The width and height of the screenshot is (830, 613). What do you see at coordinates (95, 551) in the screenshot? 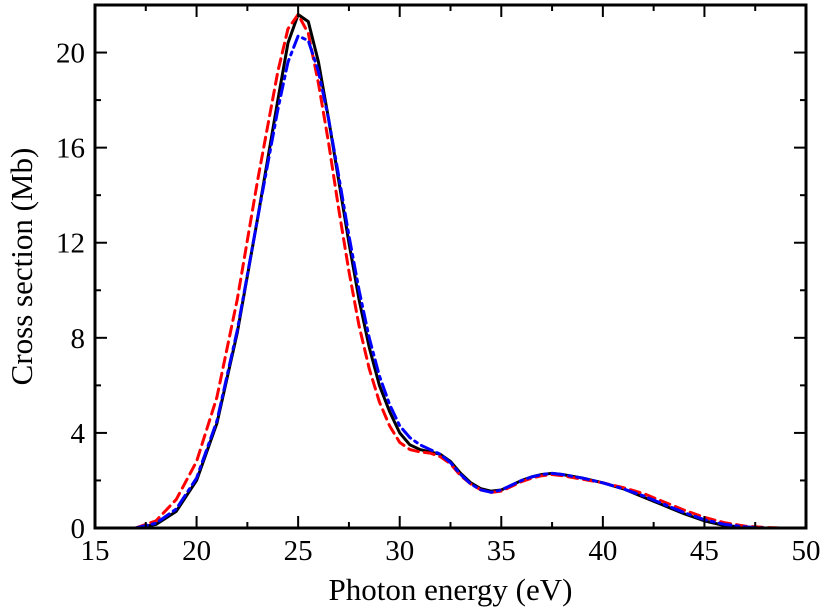
I see `x-tick-label: 15` at bounding box center [95, 551].